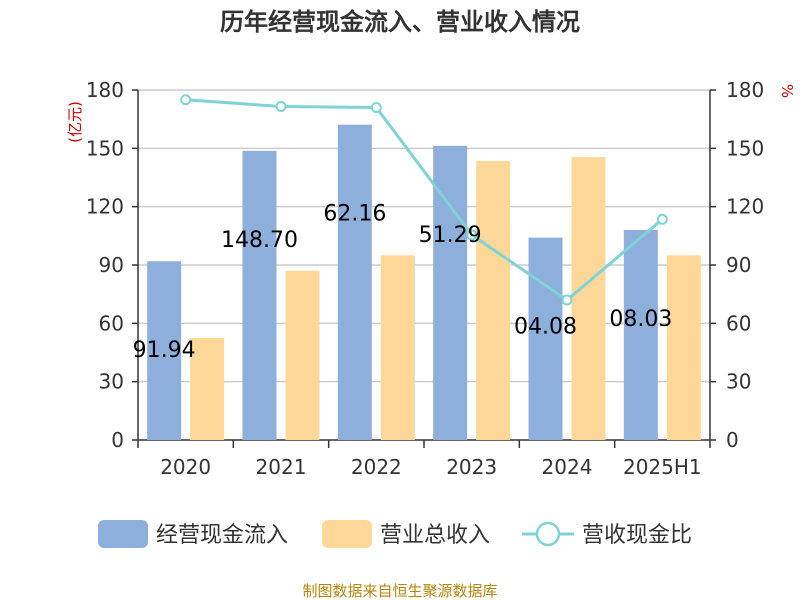 The height and width of the screenshot is (600, 800). Describe the element at coordinates (450, 235) in the screenshot. I see `bar-data-label: 51.29` at that location.